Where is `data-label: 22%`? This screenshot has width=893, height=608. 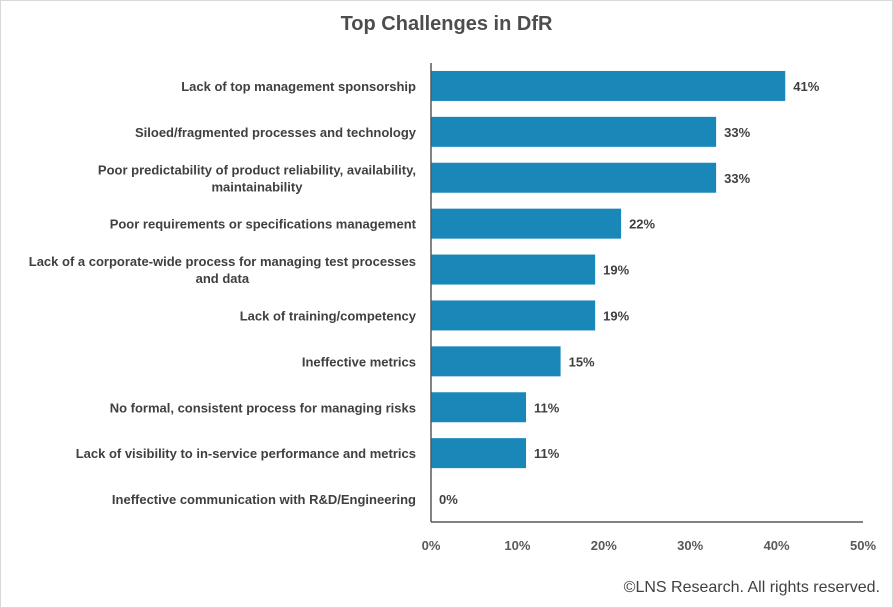 data-label: 22% is located at coordinates (642, 224).